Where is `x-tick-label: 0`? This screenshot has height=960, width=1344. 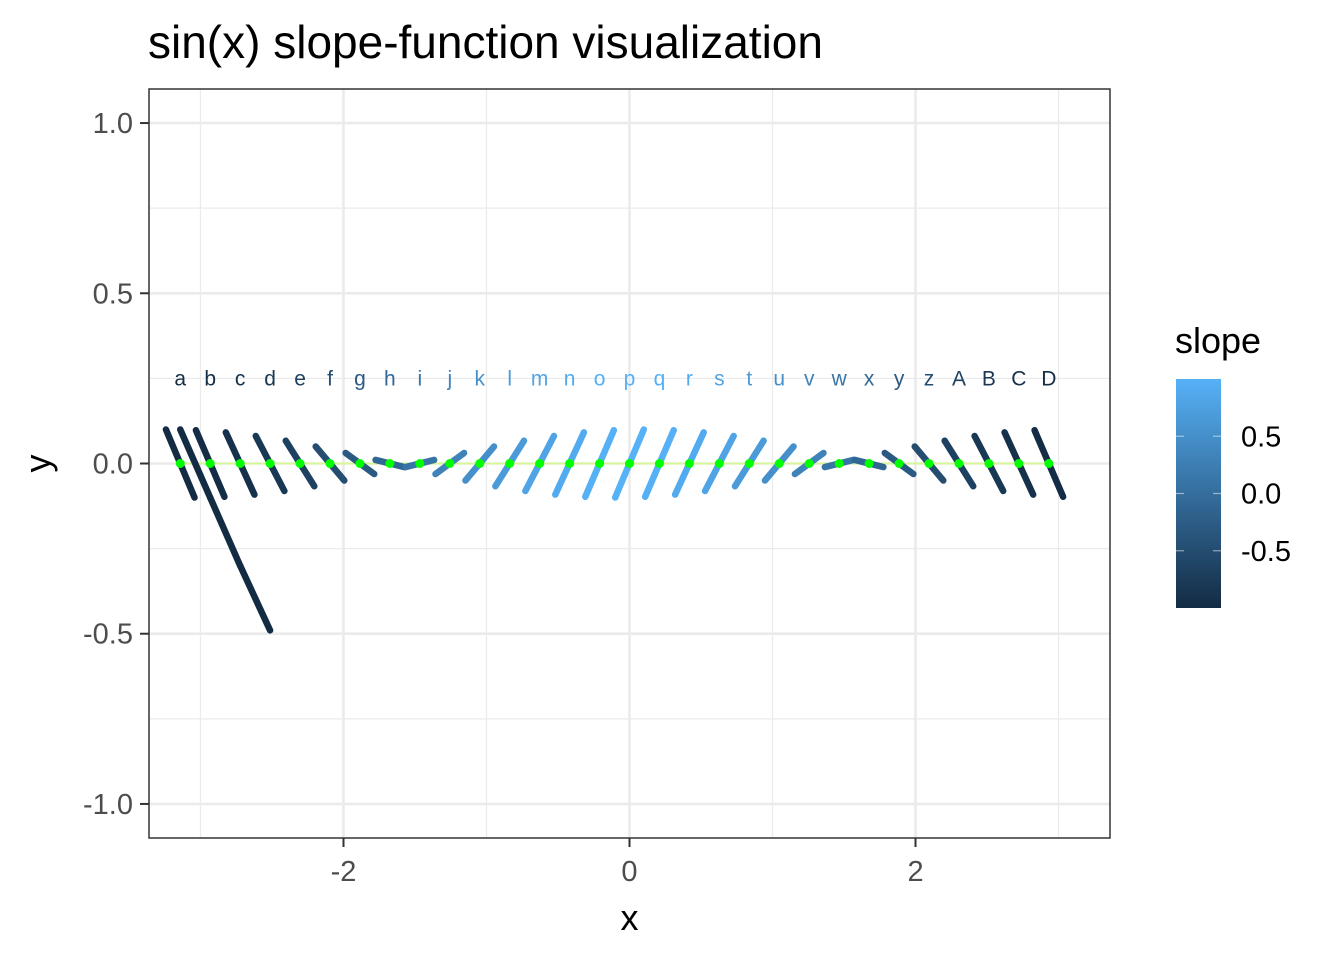
x-tick-label: 0 is located at coordinates (629, 872).